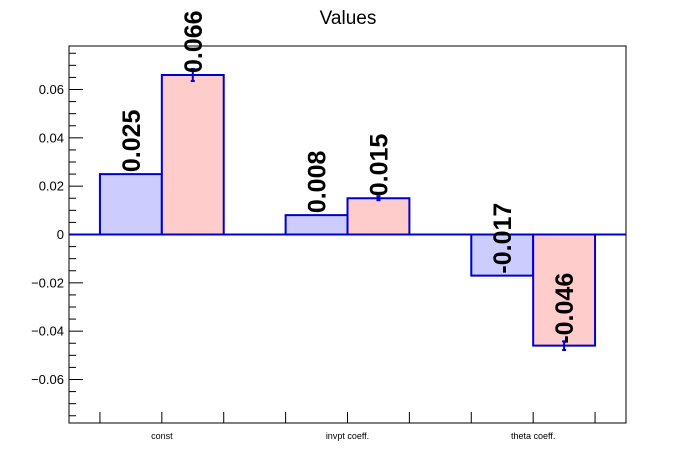  Describe the element at coordinates (533, 436) in the screenshot. I see `x-category-label: theta coeff.` at that location.